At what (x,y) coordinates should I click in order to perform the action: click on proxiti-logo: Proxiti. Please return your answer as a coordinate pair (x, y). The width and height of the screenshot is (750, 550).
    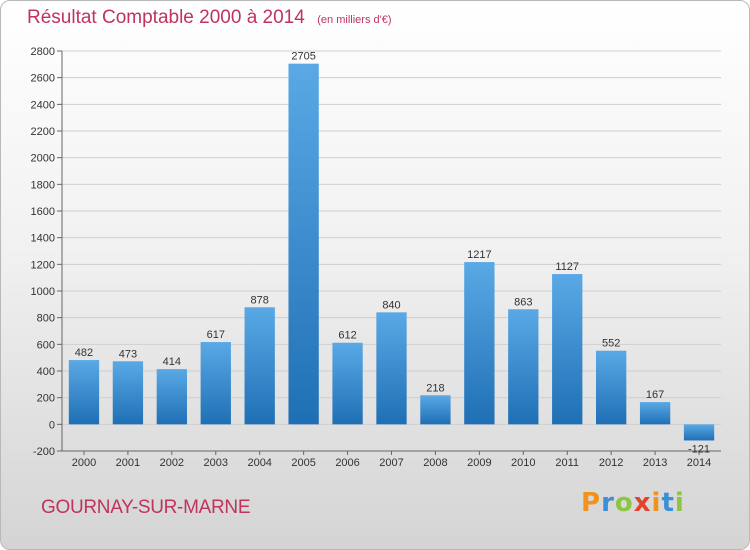
    Looking at the image, I should click on (633, 503).